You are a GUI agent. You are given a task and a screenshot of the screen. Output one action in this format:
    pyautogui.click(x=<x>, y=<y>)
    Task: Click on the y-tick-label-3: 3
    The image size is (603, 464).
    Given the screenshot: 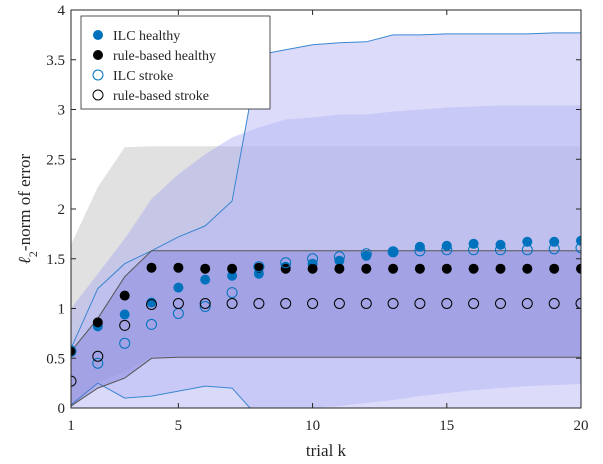 What is the action you would take?
    pyautogui.click(x=62, y=111)
    